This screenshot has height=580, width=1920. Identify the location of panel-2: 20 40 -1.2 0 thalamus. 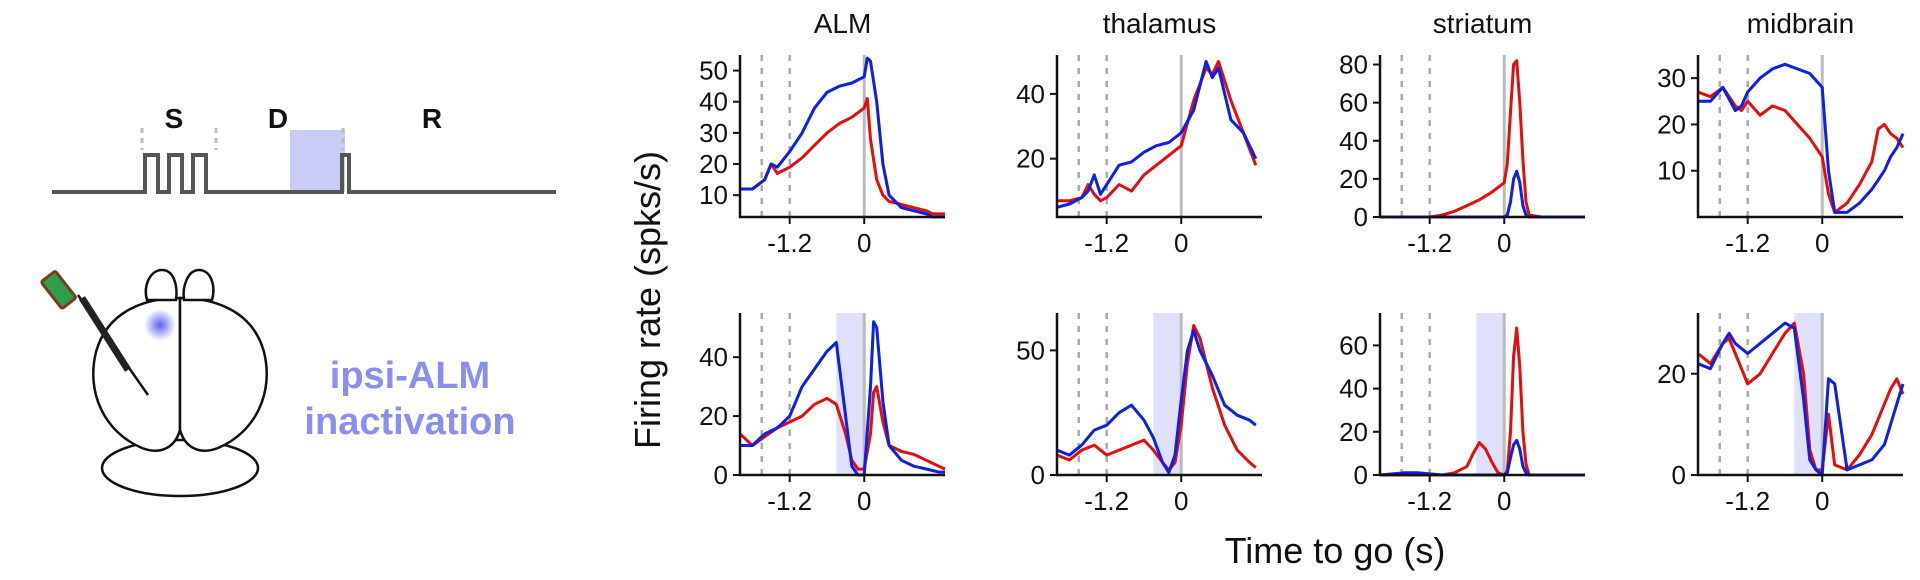
(1139, 133).